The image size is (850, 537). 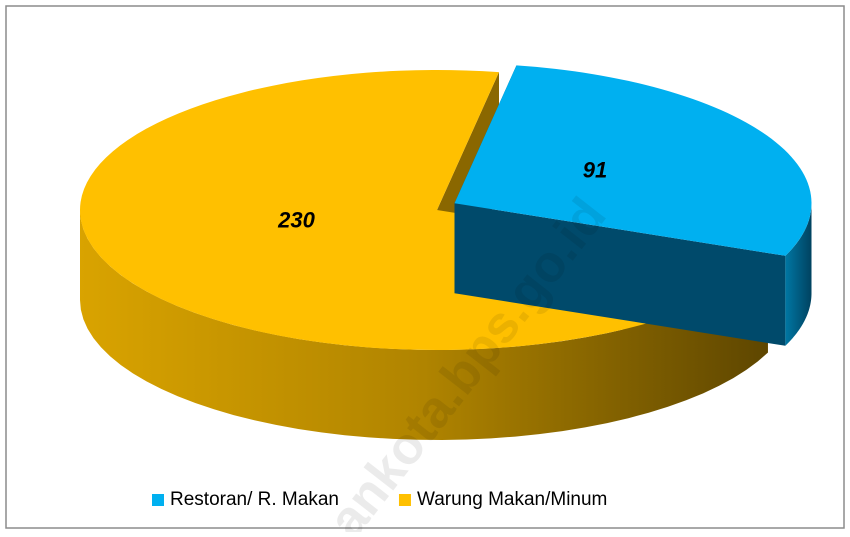 I want to click on legend-label: Restoran/ R. Makan, so click(x=254, y=499).